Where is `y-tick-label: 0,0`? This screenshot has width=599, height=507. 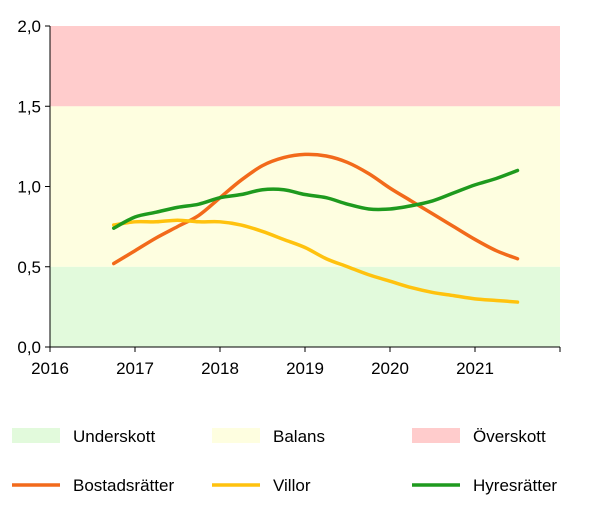
y-tick-label: 0,0 is located at coordinates (29, 347).